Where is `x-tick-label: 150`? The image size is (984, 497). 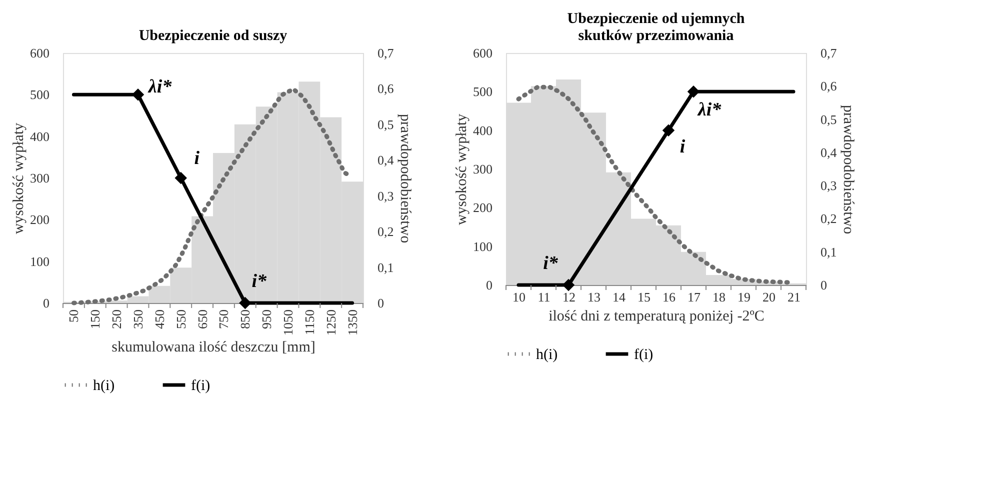
x-tick-label: 150 is located at coordinates (95, 319).